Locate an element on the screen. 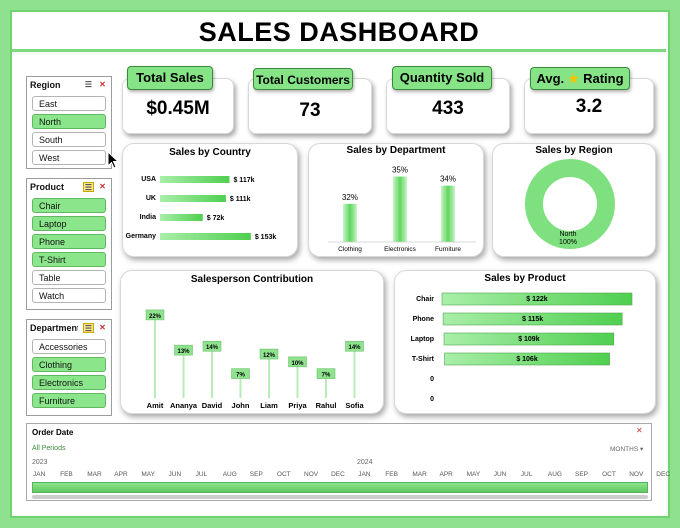 This screenshot has width=680, height=528. region-slicer-header: Region ☰ ✕ is located at coordinates (69, 85).